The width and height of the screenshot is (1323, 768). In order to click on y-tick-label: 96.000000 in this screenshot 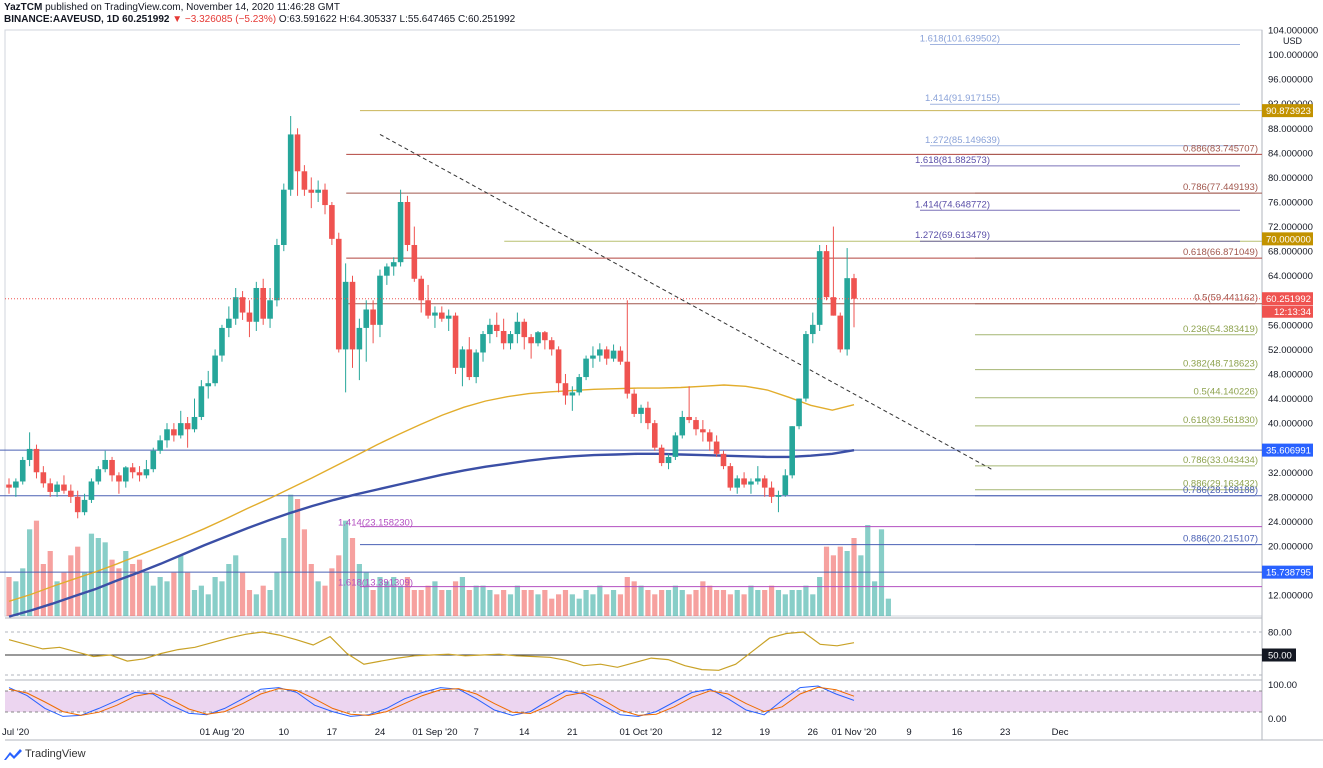, I will do `click(1290, 80)`.